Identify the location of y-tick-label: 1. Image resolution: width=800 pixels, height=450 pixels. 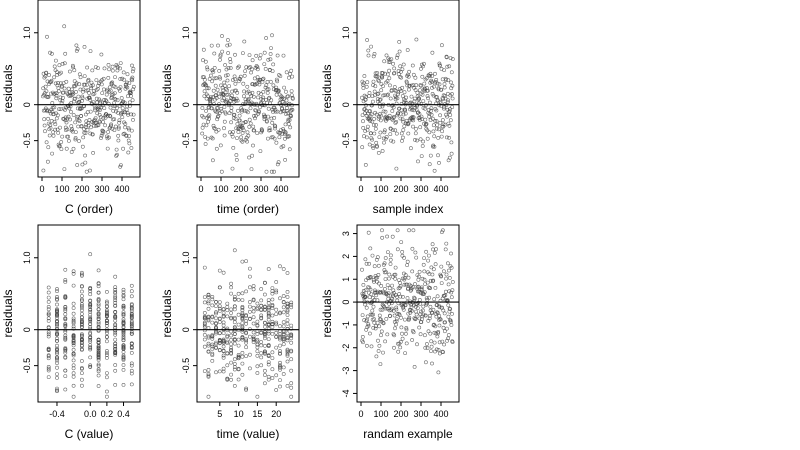
(346, 279).